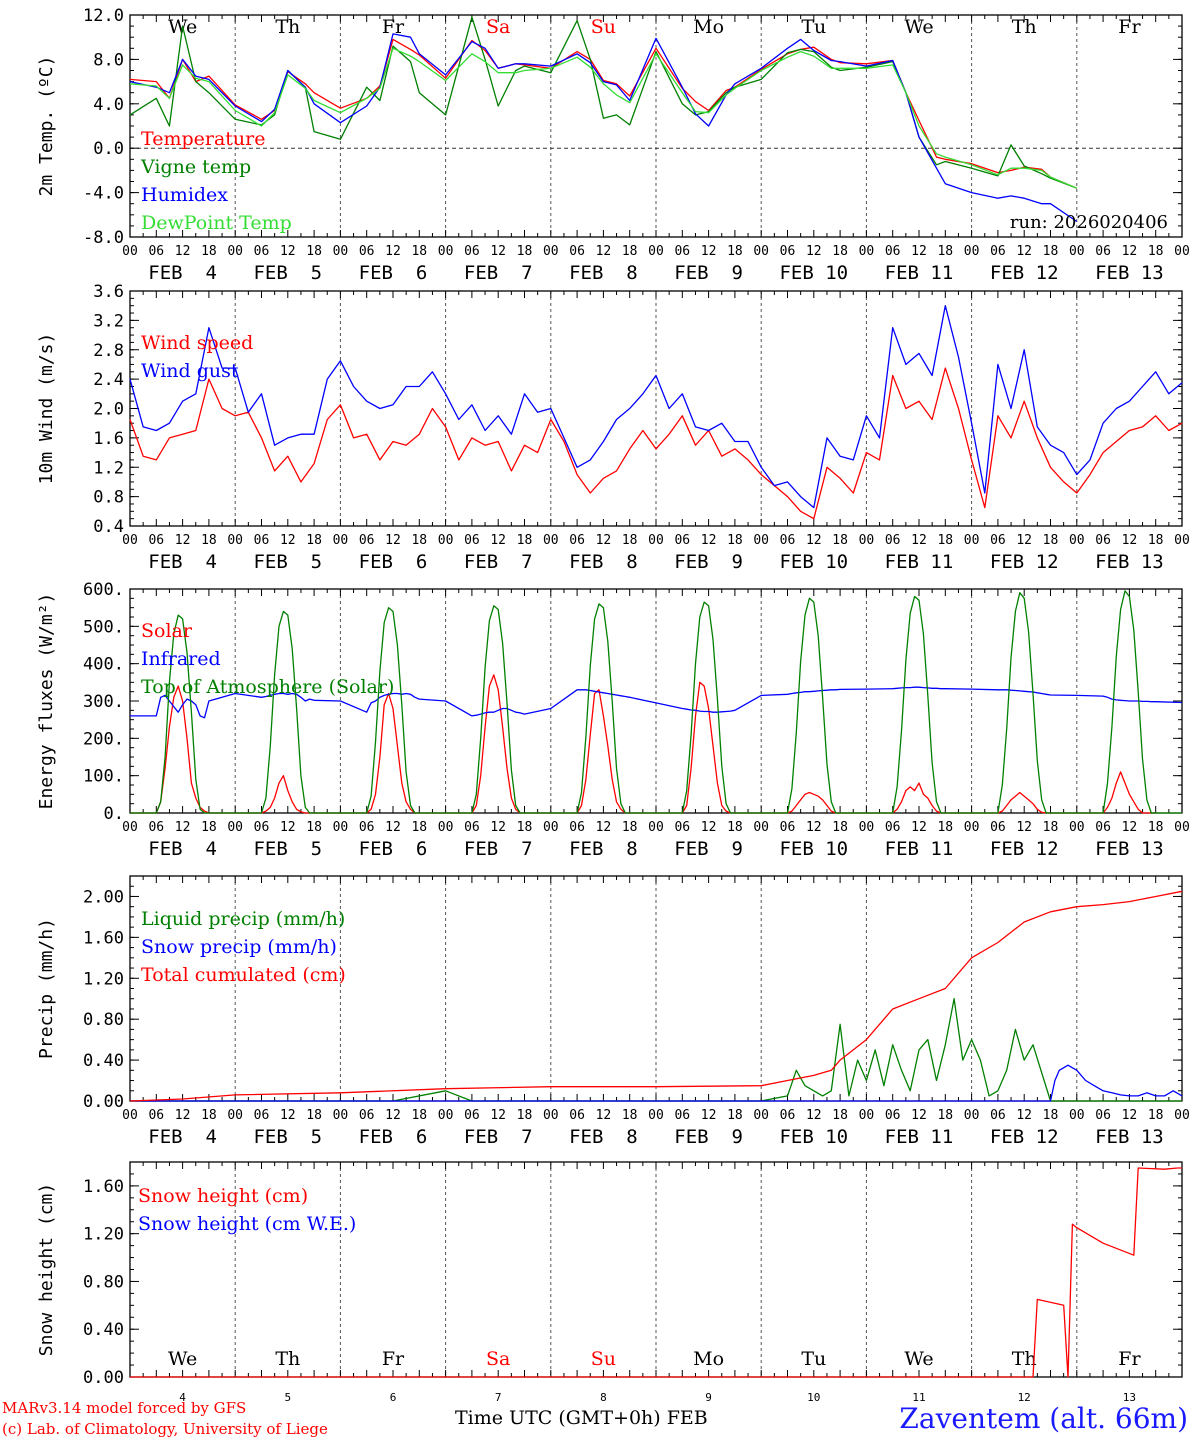 This screenshot has height=1440, width=1194. What do you see at coordinates (243, 919) in the screenshot?
I see `legend-entry: Liquid precip (mm/h)` at bounding box center [243, 919].